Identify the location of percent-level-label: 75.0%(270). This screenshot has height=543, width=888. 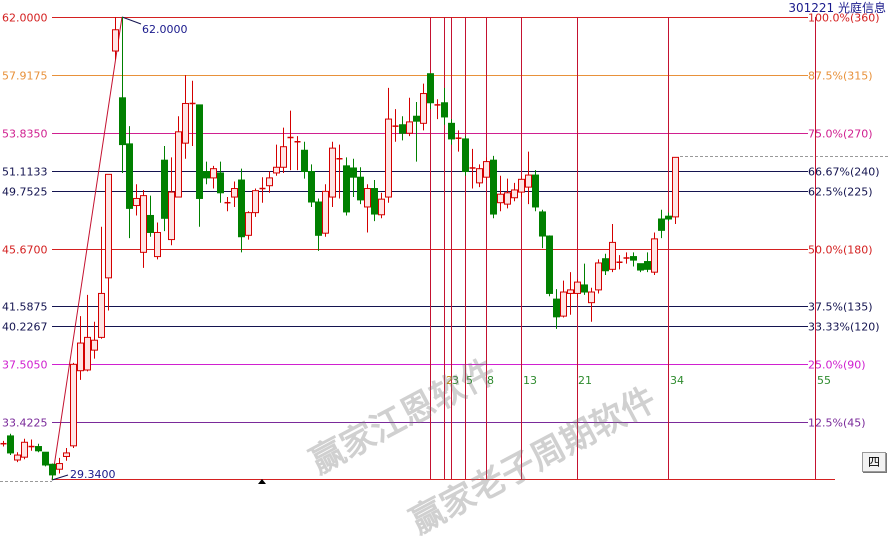
(840, 134).